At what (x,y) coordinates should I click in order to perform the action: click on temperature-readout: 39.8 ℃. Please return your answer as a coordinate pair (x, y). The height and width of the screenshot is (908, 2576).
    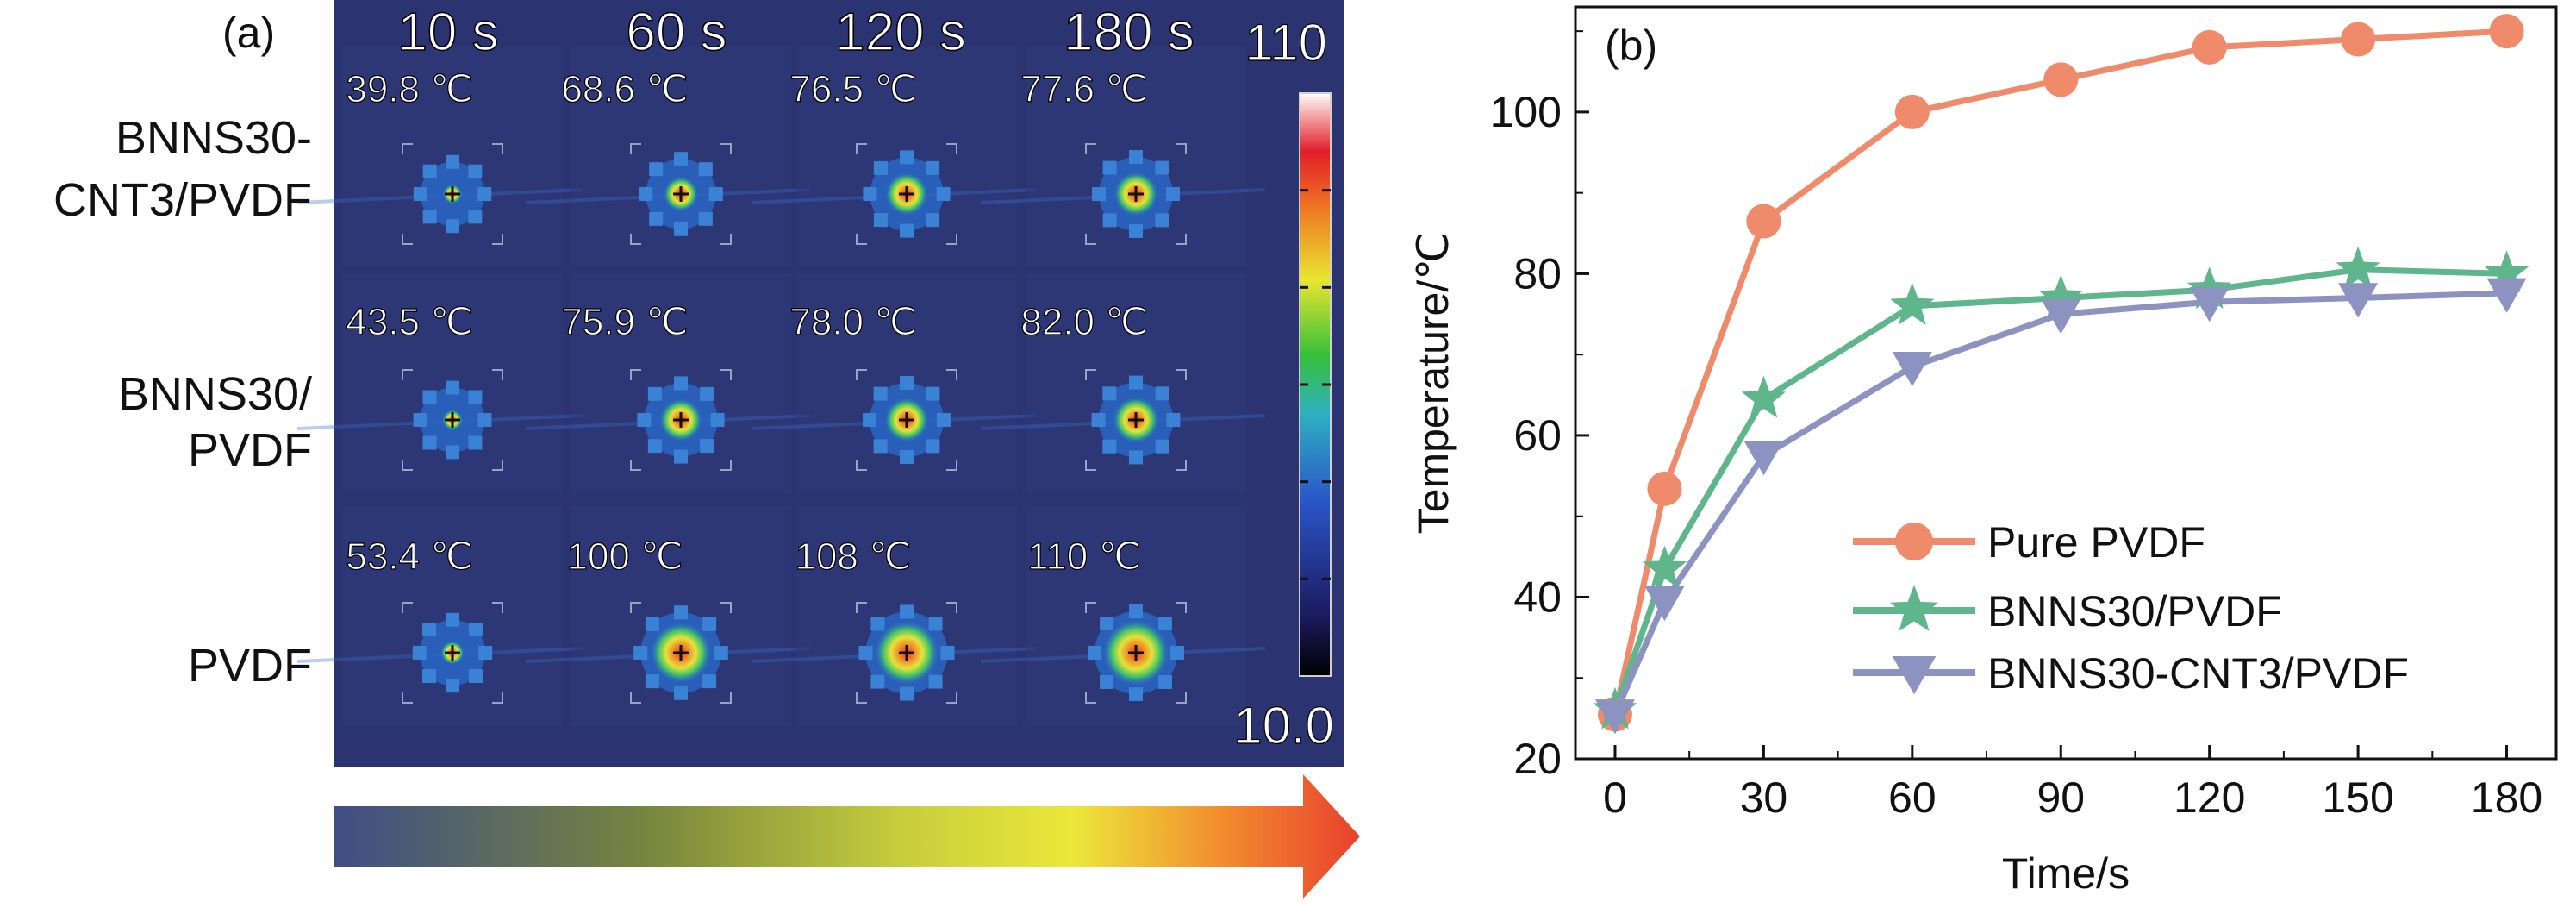
    Looking at the image, I should click on (409, 89).